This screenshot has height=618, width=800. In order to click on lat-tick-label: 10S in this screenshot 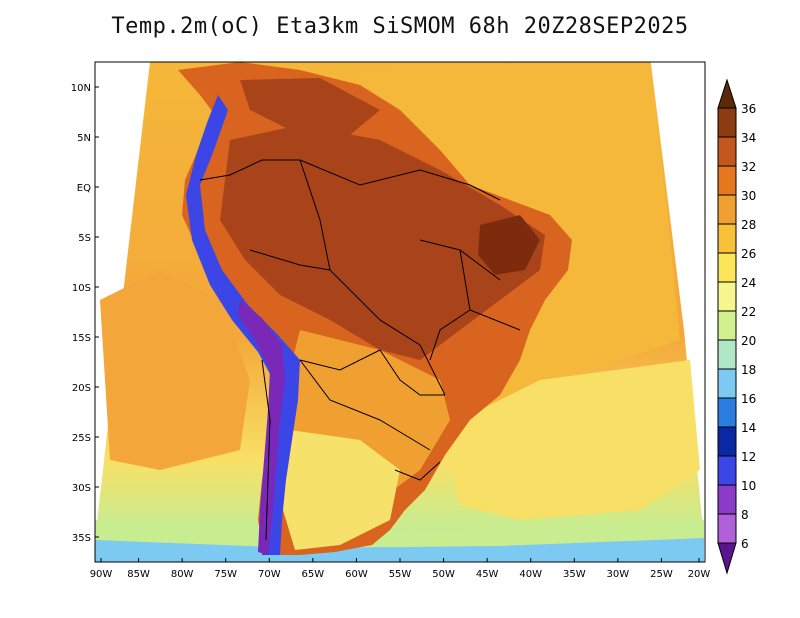, I will do `click(81, 288)`.